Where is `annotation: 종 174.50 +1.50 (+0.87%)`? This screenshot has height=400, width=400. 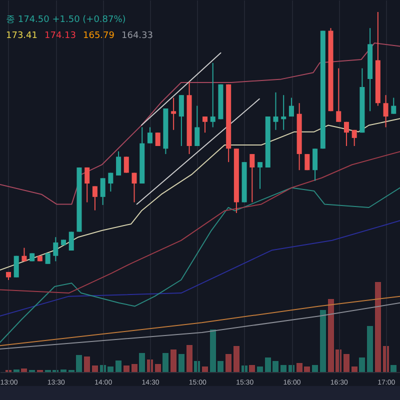
annotation: 종 174.50 +1.50 (+0.87%) is located at coordinates (66, 20).